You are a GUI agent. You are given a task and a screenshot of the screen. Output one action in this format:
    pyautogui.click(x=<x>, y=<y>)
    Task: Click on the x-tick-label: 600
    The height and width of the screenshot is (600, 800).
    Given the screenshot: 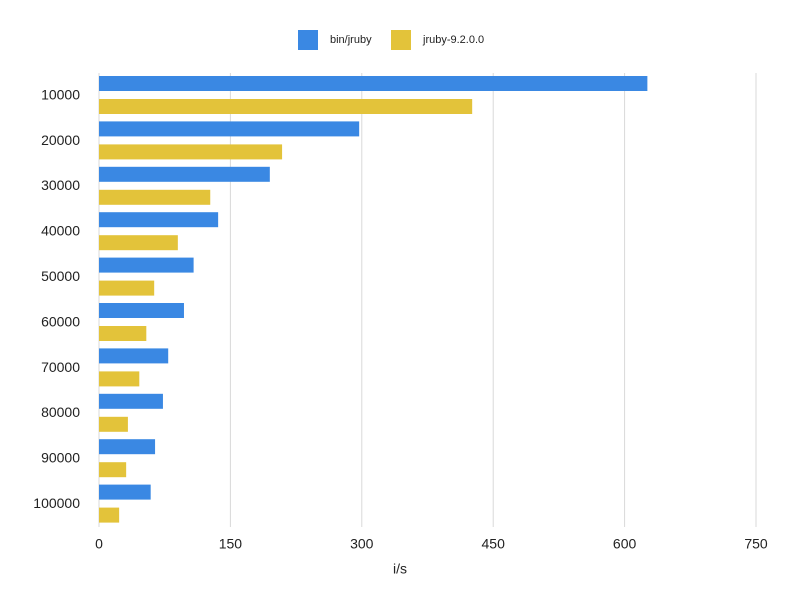 What is the action you would take?
    pyautogui.click(x=625, y=544)
    